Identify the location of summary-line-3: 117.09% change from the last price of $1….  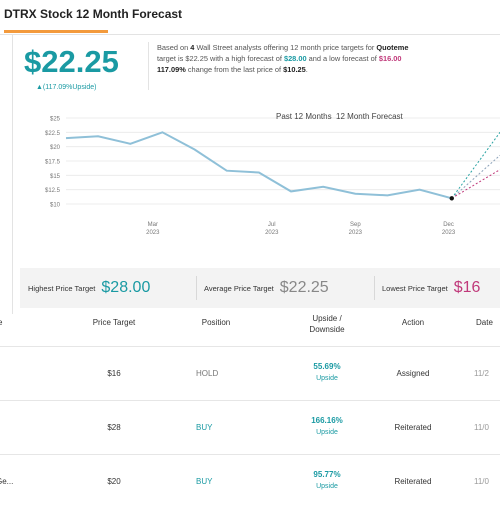
(232, 69).